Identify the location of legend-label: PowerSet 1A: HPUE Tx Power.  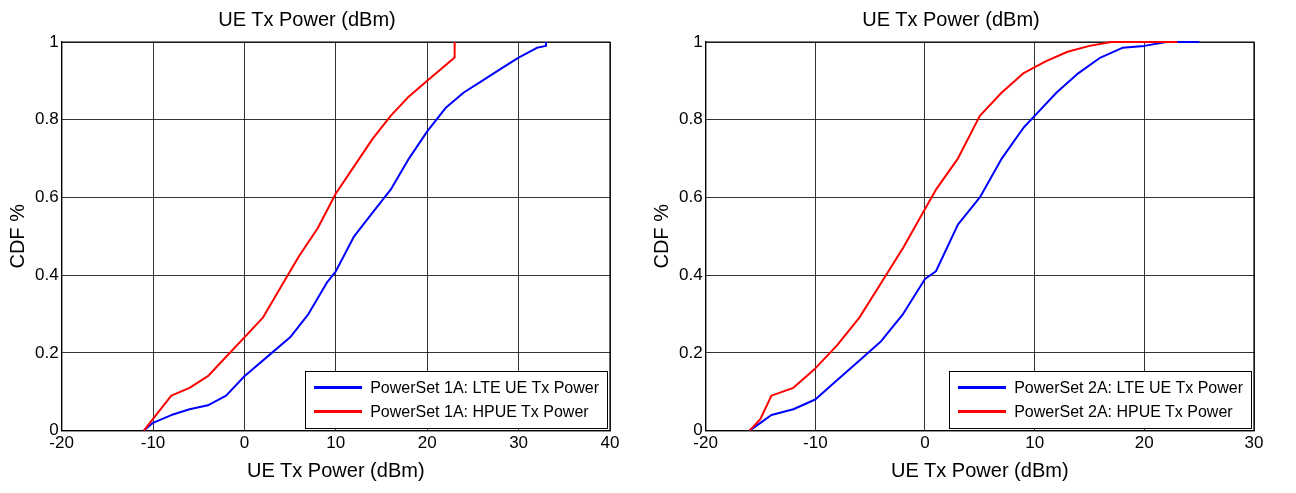
(479, 411).